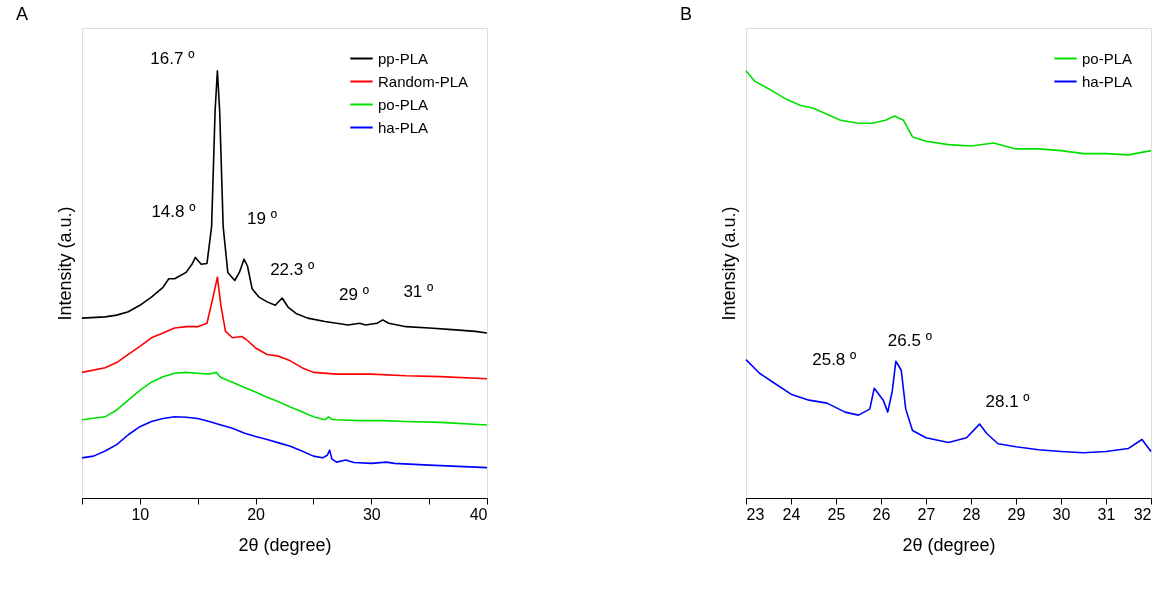 The image size is (1174, 590). I want to click on annotation: 29 º, so click(354, 295).